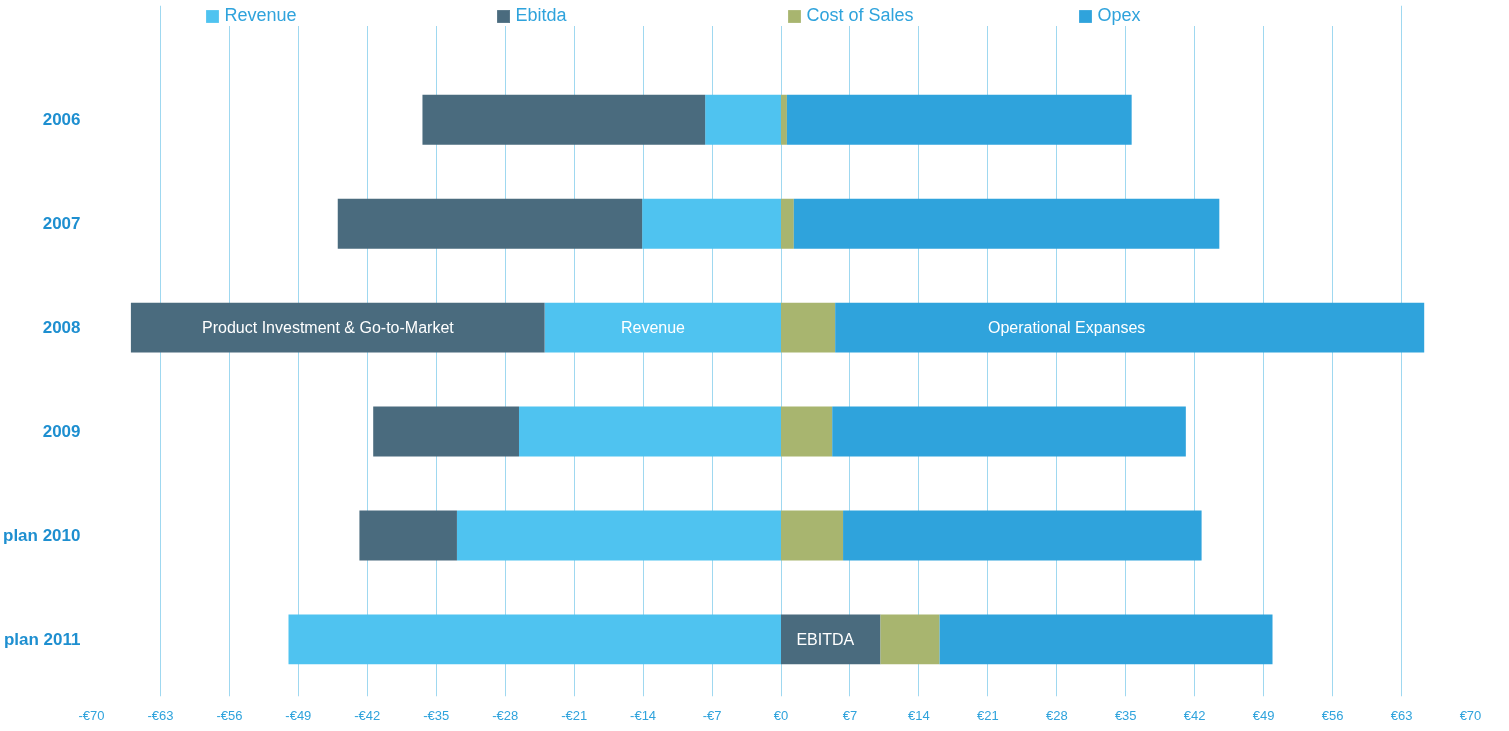 This screenshot has width=1509, height=731. I want to click on x-tick-label: -€70, so click(91, 715).